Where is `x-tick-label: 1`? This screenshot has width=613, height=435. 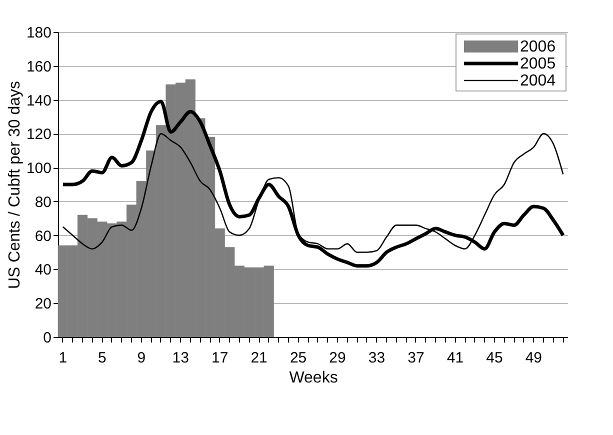 x-tick-label: 1 is located at coordinates (63, 358).